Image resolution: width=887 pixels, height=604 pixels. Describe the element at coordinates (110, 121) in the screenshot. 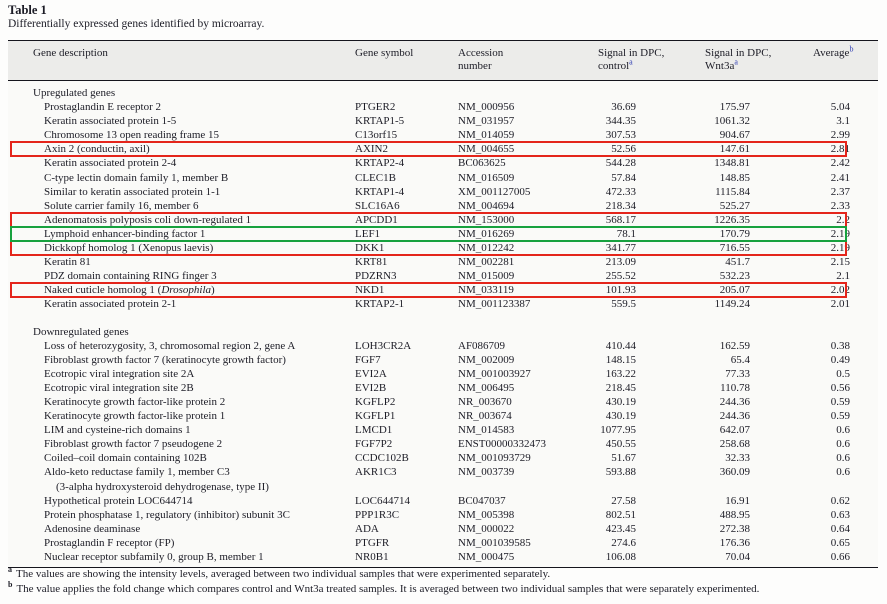

I see `cell-gene-description: Keratin associated protein 1-5` at that location.